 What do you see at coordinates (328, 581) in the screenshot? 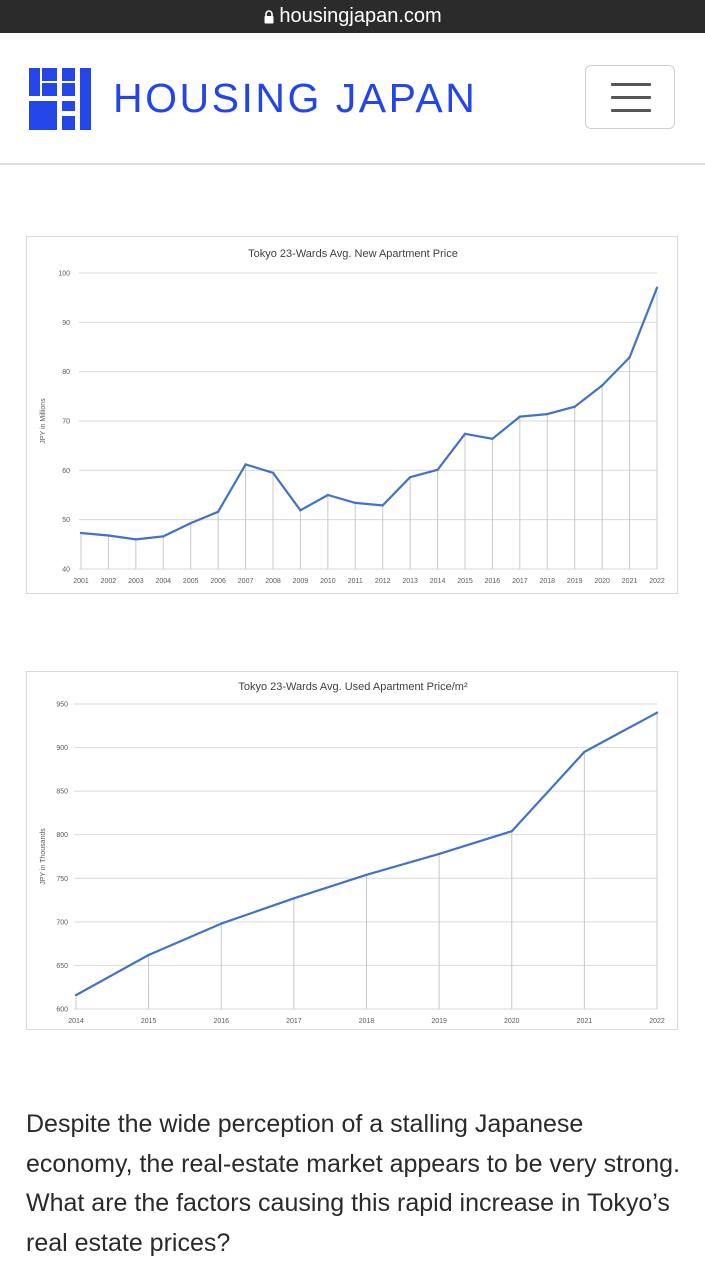
I see `new-price-x-tick-label: 2010` at bounding box center [328, 581].